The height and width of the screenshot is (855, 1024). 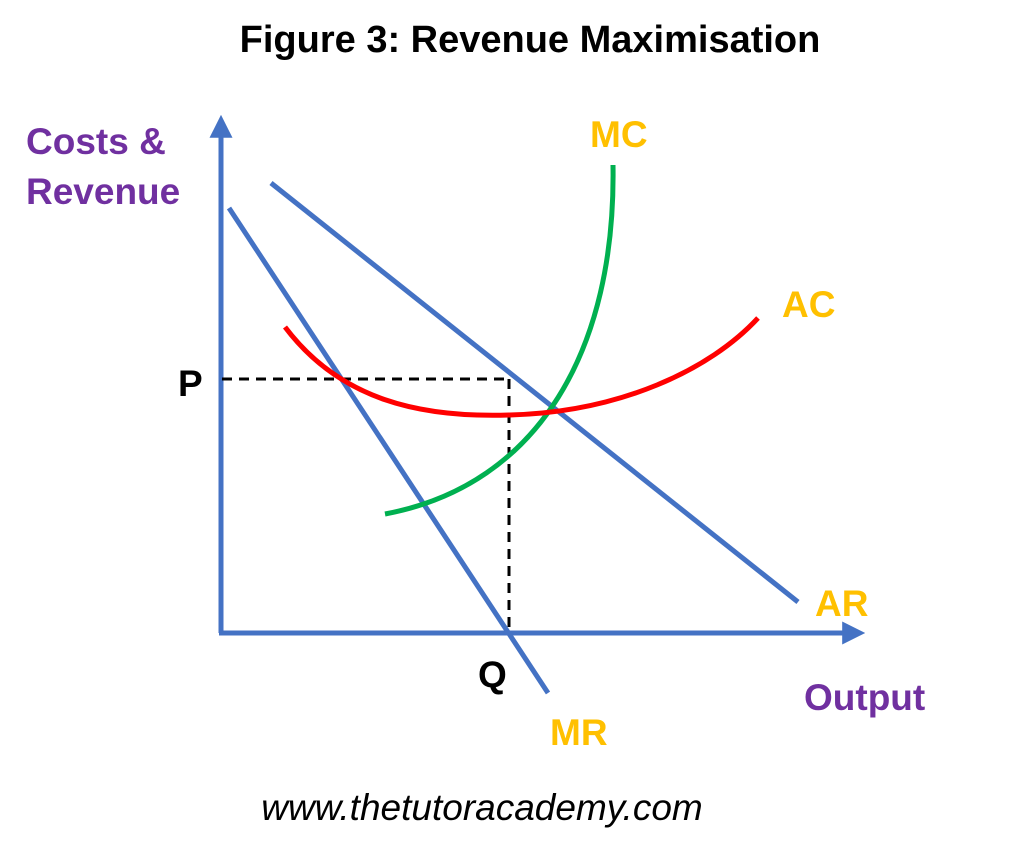 What do you see at coordinates (530, 40) in the screenshot?
I see `figure-title: Figure 3: Revenue Maximisation` at bounding box center [530, 40].